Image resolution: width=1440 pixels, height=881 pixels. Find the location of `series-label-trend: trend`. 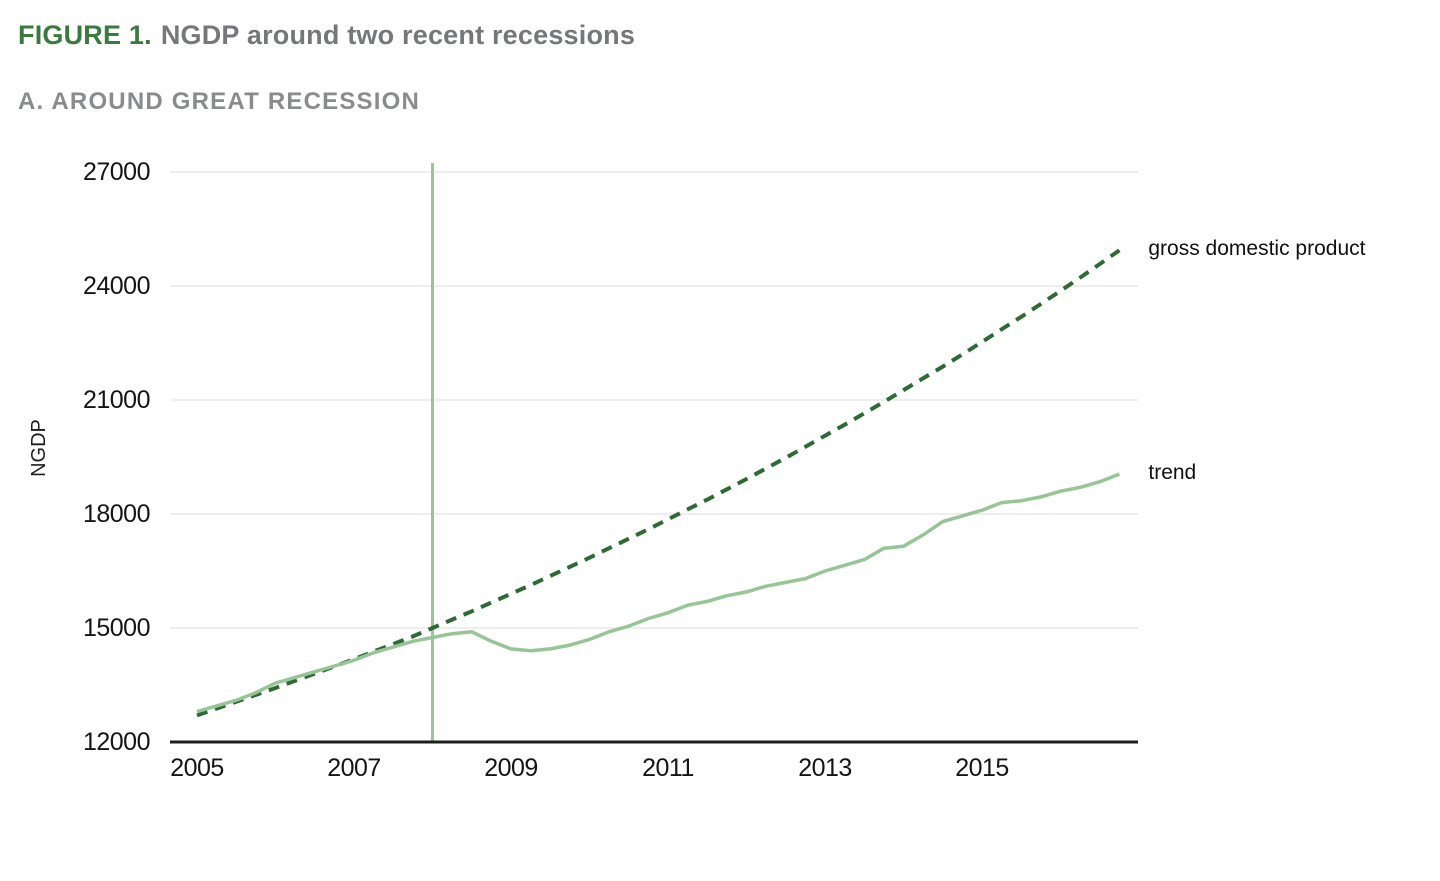

series-label-trend: trend is located at coordinates (1172, 473).